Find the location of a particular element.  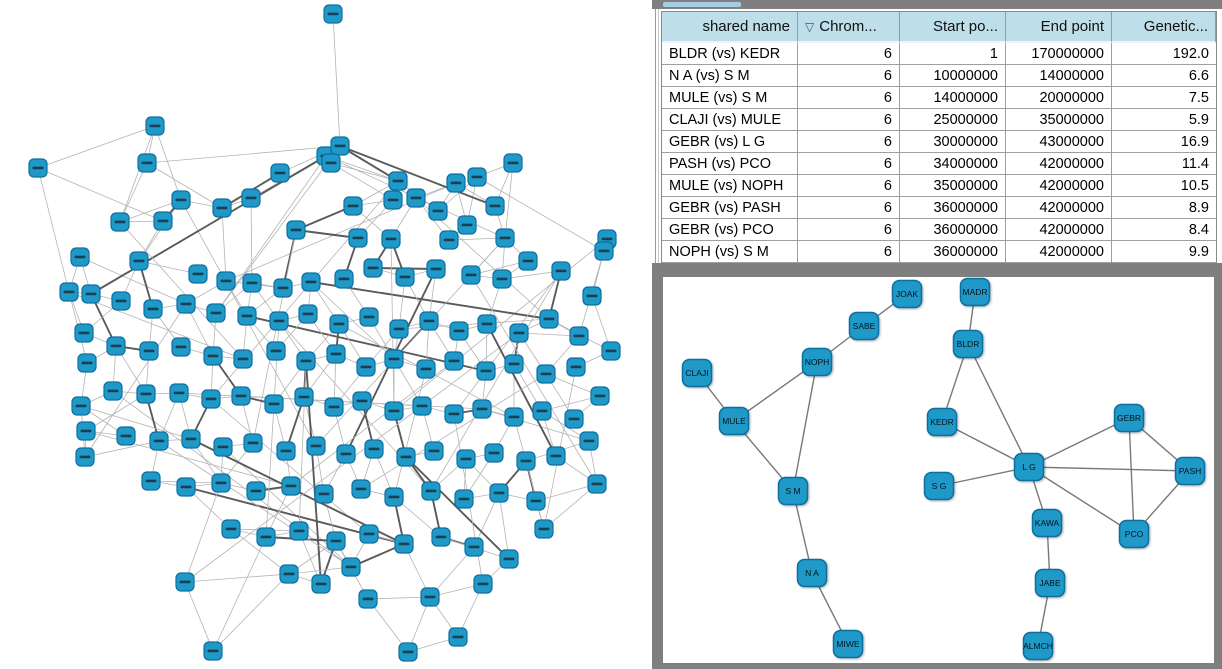

table-cell: 11.4 is located at coordinates (1164, 164).